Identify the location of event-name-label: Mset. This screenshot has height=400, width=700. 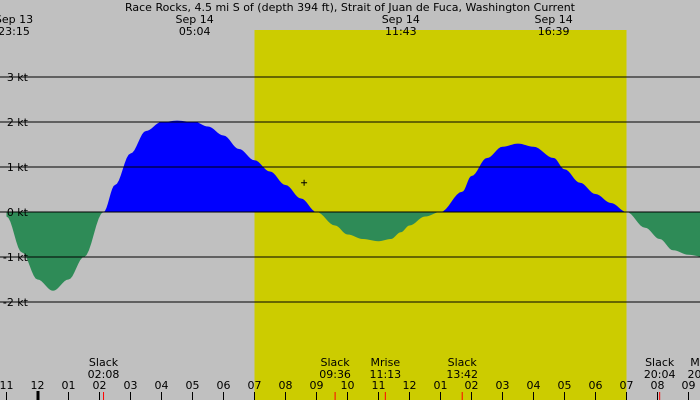
(695, 362).